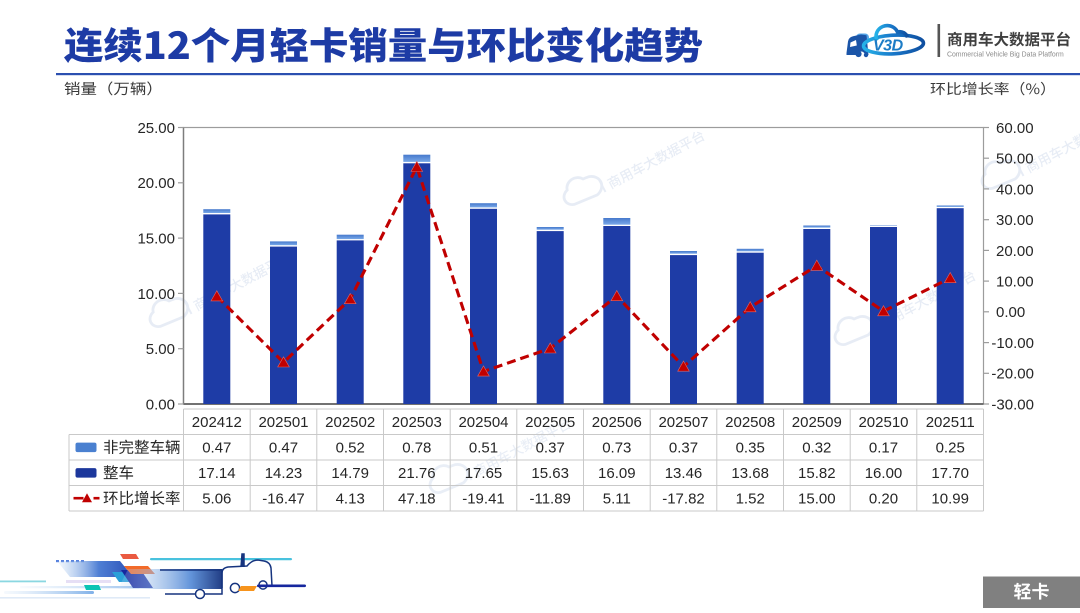 The height and width of the screenshot is (613, 1080). Describe the element at coordinates (750, 422) in the screenshot. I see `svg-text: 202508` at that location.